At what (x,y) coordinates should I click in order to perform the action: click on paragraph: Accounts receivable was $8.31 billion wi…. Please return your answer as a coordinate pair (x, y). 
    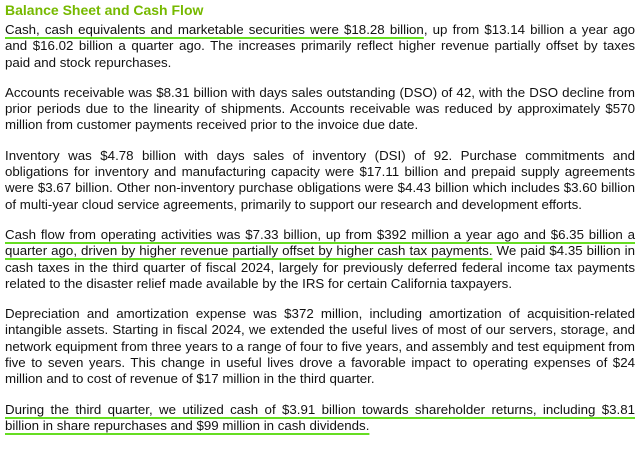
    Looking at the image, I should click on (320, 109).